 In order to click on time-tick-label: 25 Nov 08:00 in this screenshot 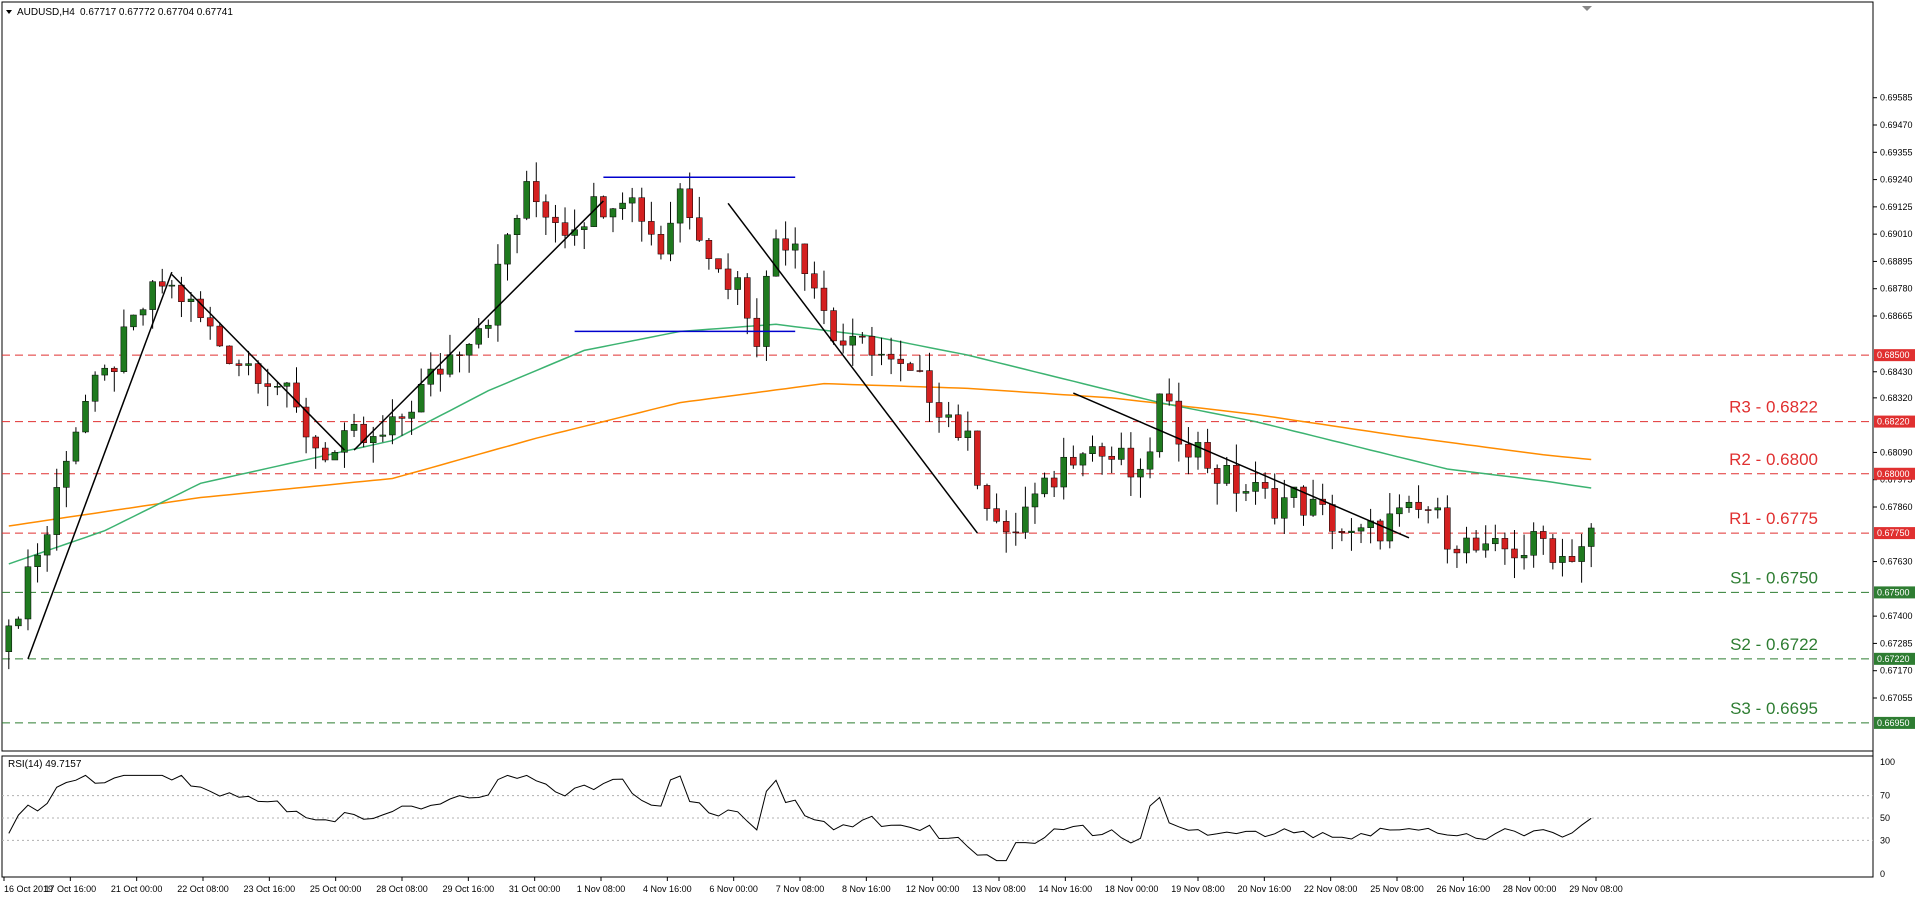, I will do `click(1397, 889)`.